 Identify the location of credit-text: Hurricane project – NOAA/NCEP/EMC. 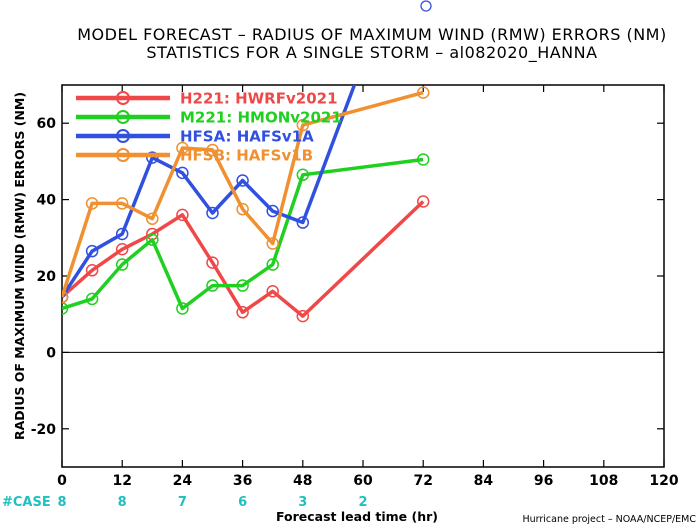
(609, 519).